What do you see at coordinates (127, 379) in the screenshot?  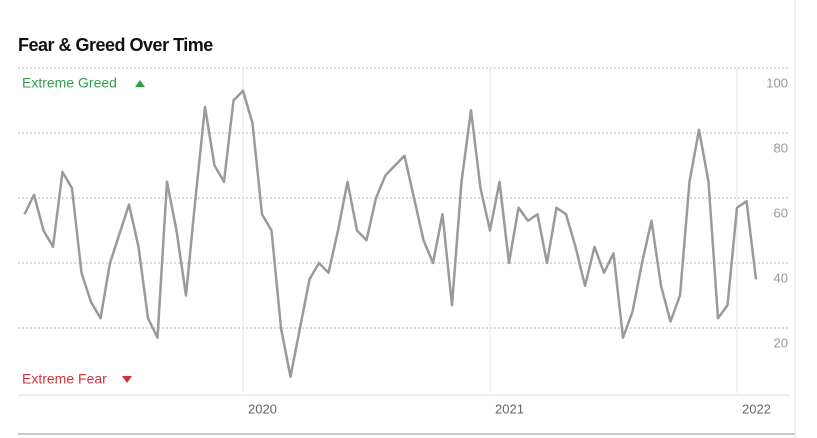 I see `down-arrow-icon` at bounding box center [127, 379].